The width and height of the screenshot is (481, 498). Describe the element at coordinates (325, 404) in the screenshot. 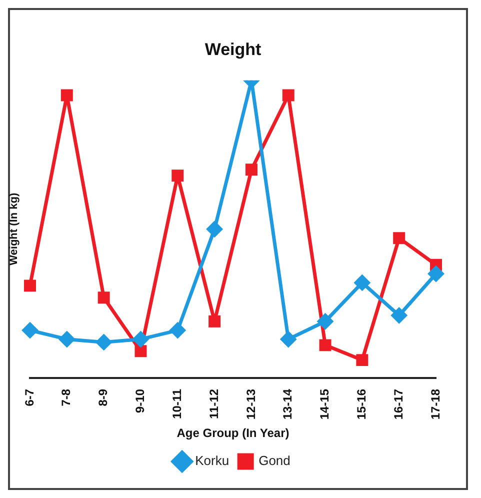

I see `x-tick-label: 14-15` at that location.